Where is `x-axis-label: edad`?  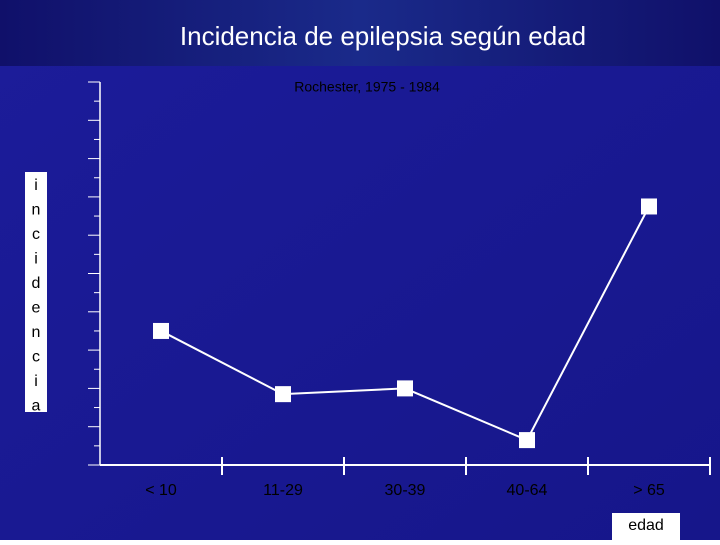
x-axis-label: edad is located at coordinates (646, 525).